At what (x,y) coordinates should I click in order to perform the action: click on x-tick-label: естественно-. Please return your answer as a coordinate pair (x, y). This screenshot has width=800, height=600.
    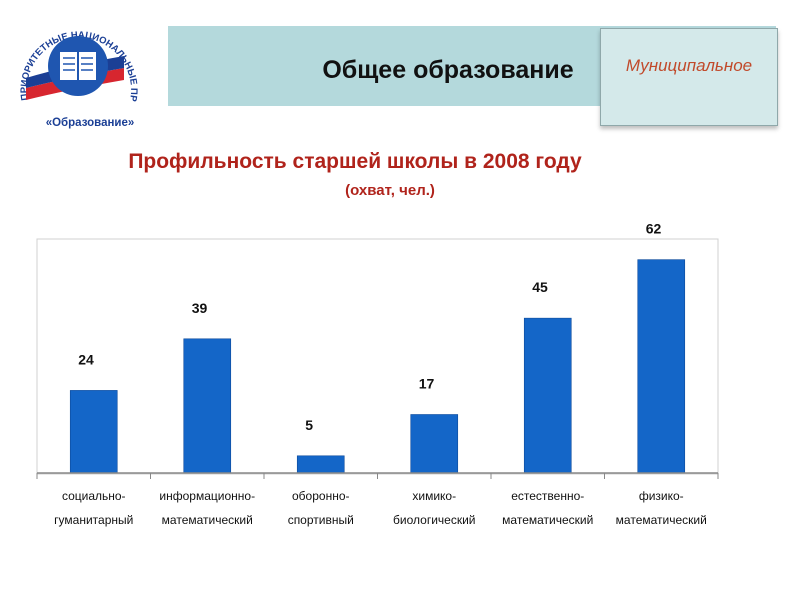
    Looking at the image, I should click on (547, 496).